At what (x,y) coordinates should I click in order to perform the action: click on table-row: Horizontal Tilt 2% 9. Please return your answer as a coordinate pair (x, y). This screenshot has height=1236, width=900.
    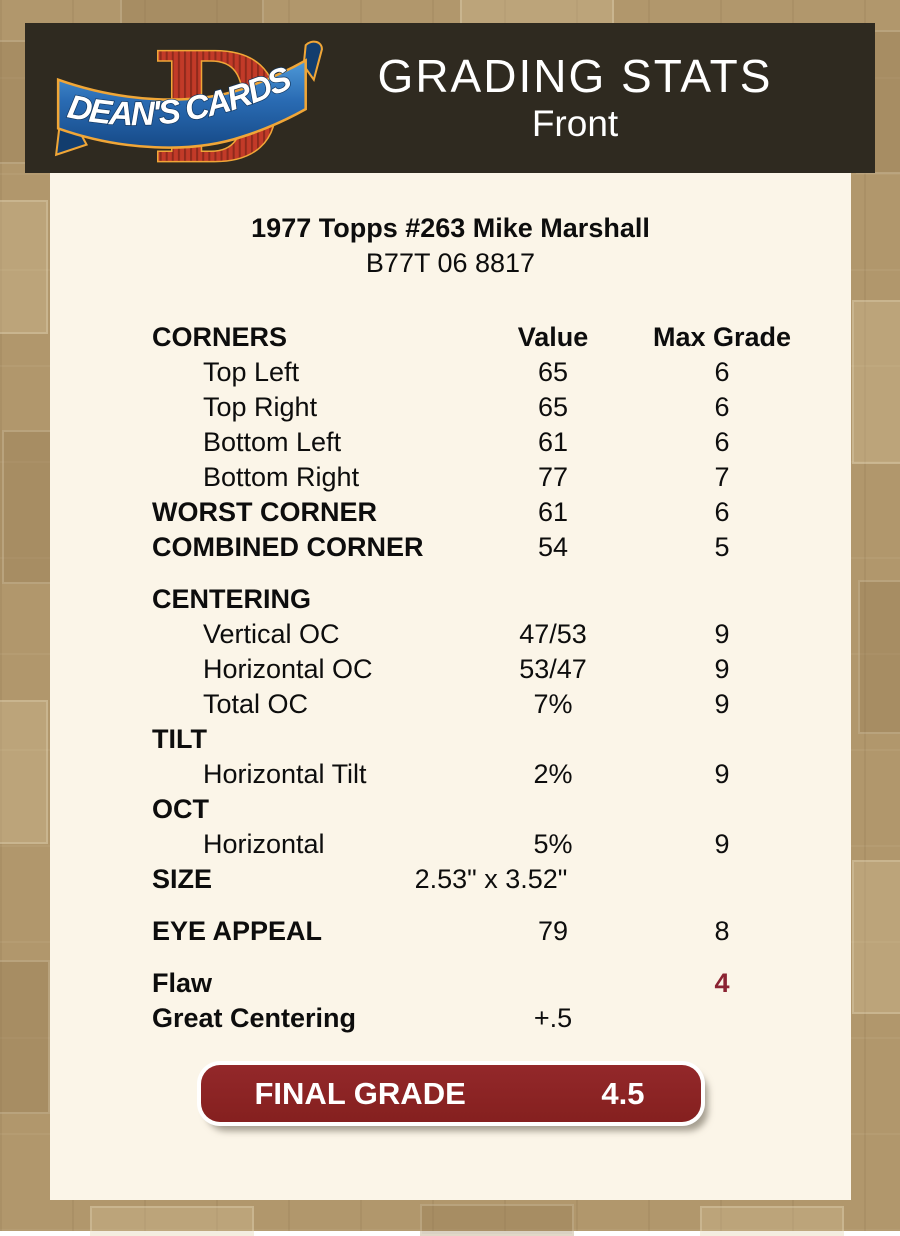
    Looking at the image, I should click on (450, 774).